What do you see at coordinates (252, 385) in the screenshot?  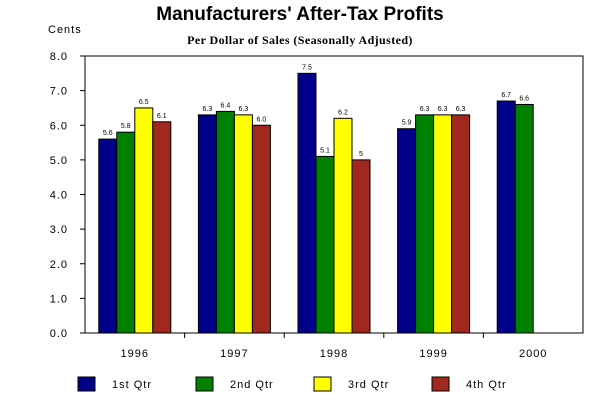 I see `legend-label: 2nd Qtr` at bounding box center [252, 385].